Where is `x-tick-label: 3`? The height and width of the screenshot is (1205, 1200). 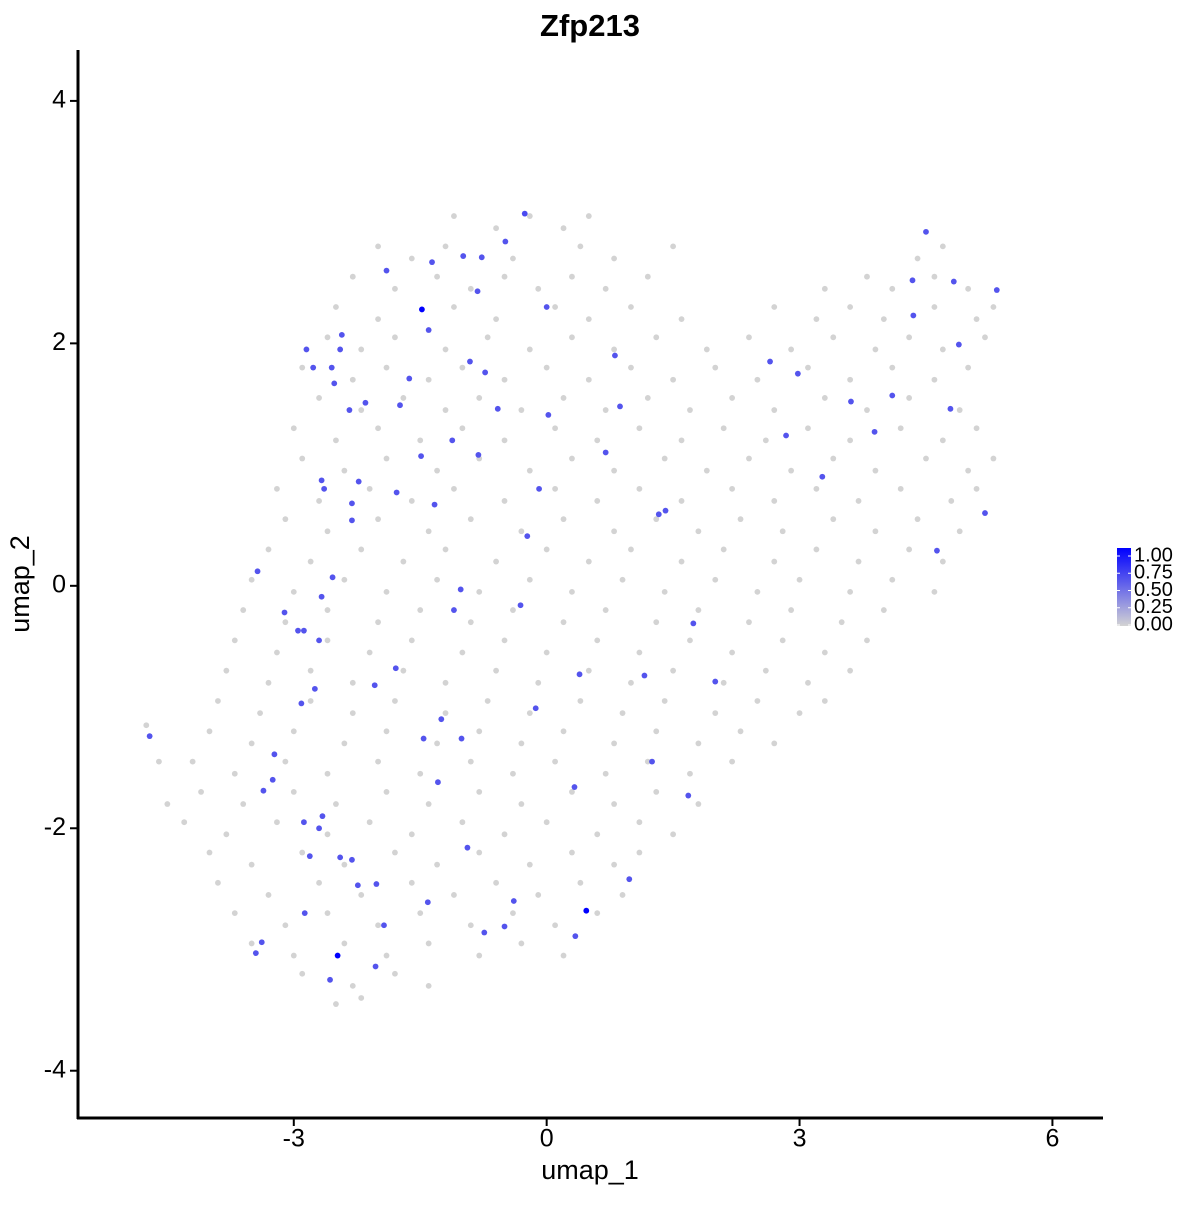 x-tick-label: 3 is located at coordinates (800, 1139).